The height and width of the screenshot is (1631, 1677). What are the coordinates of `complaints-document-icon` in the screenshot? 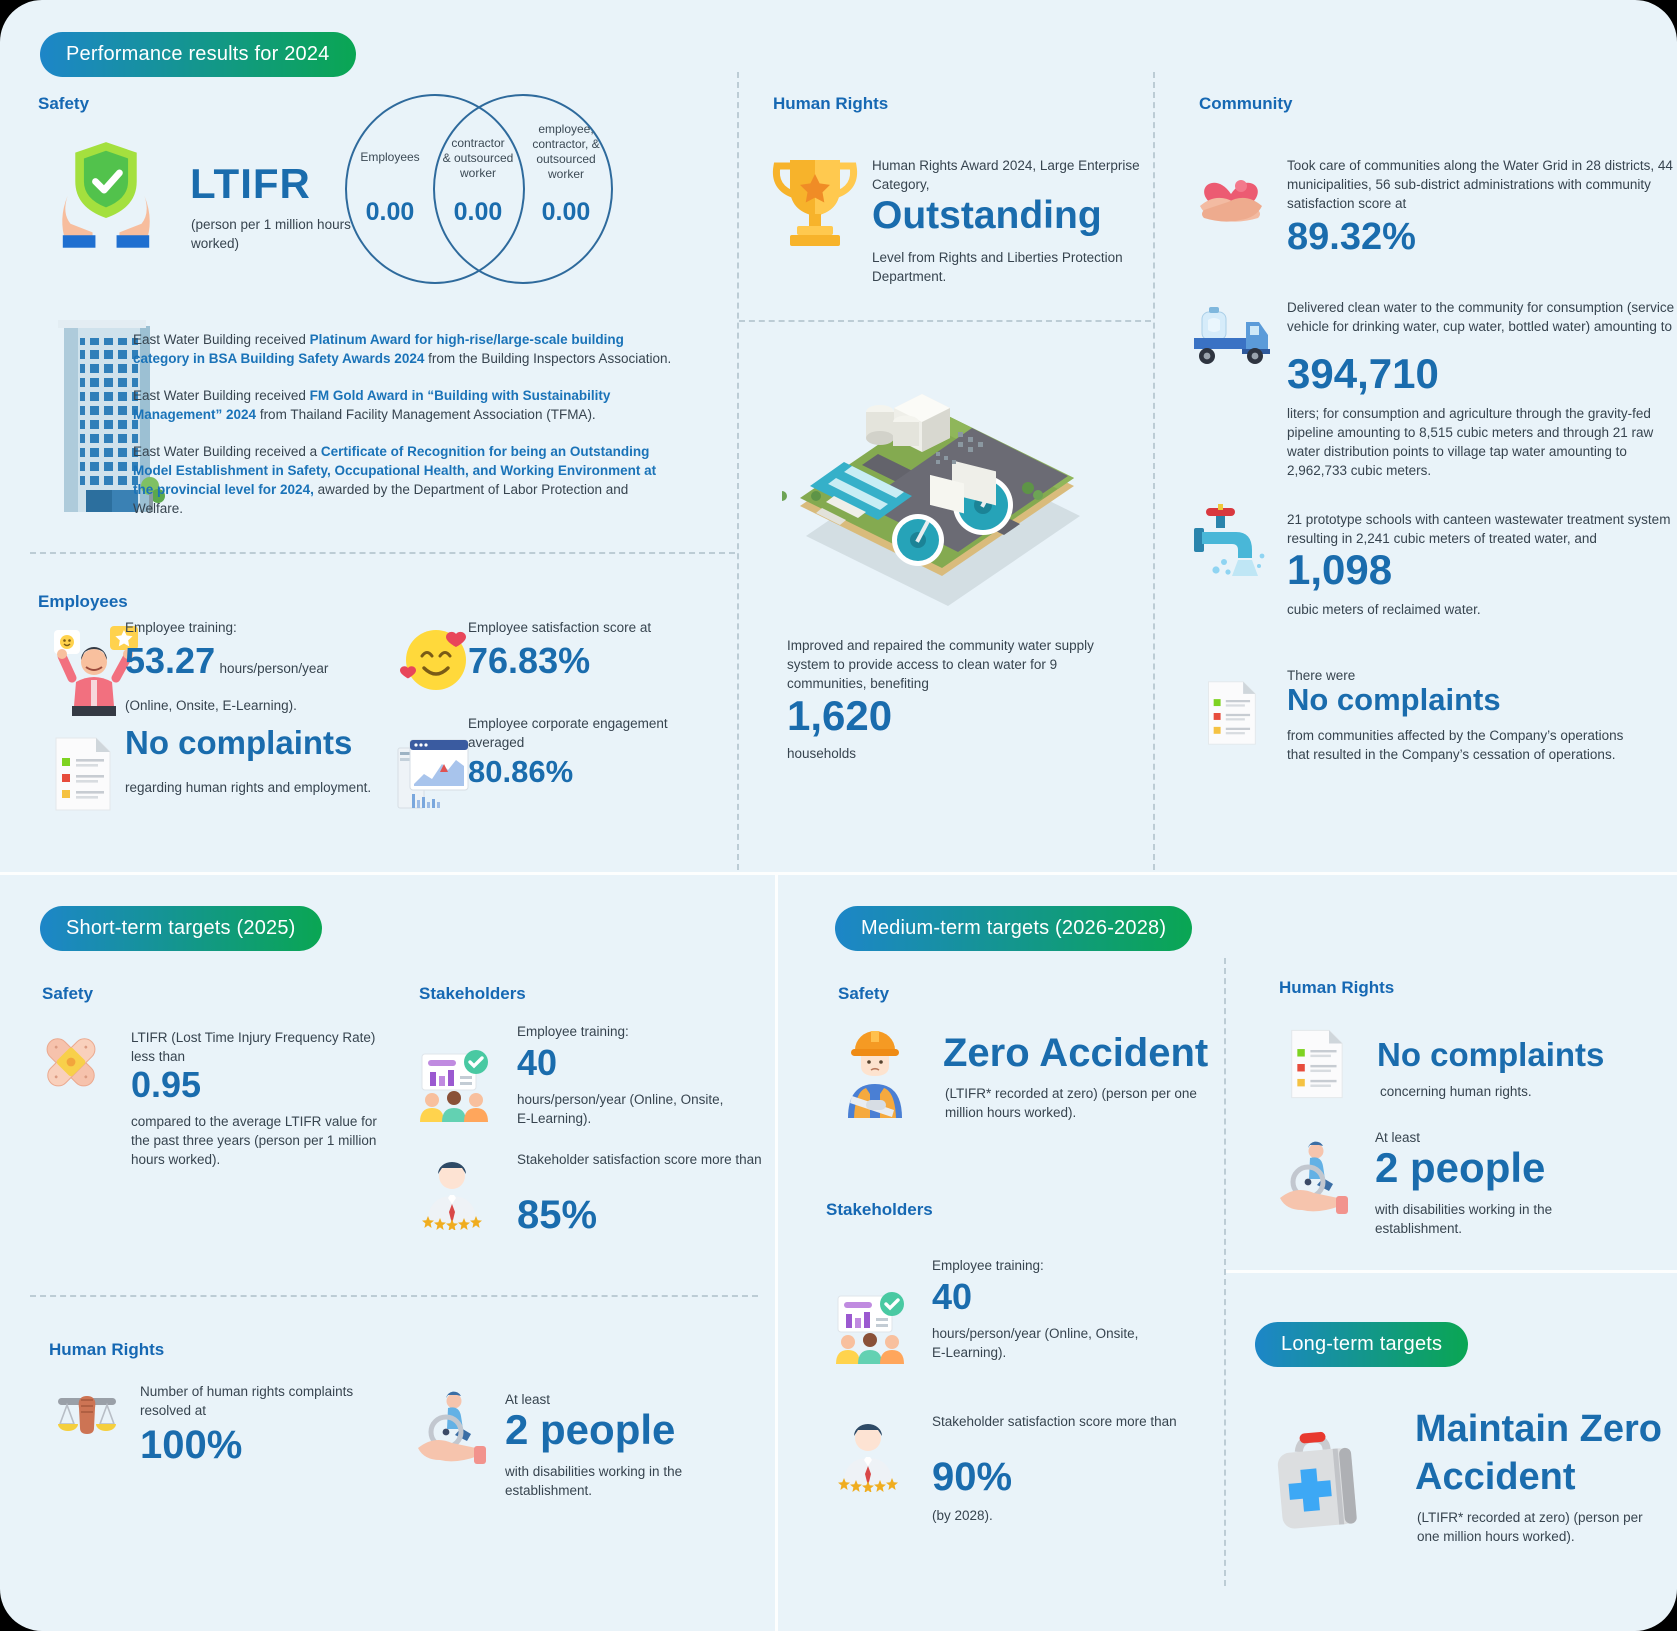 It's located at (82, 774).